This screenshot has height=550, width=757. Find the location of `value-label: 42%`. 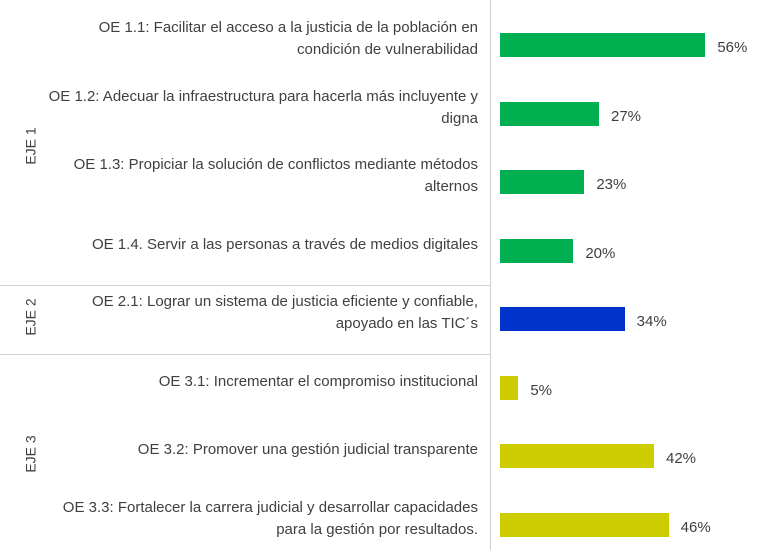

value-label: 42% is located at coordinates (681, 459).